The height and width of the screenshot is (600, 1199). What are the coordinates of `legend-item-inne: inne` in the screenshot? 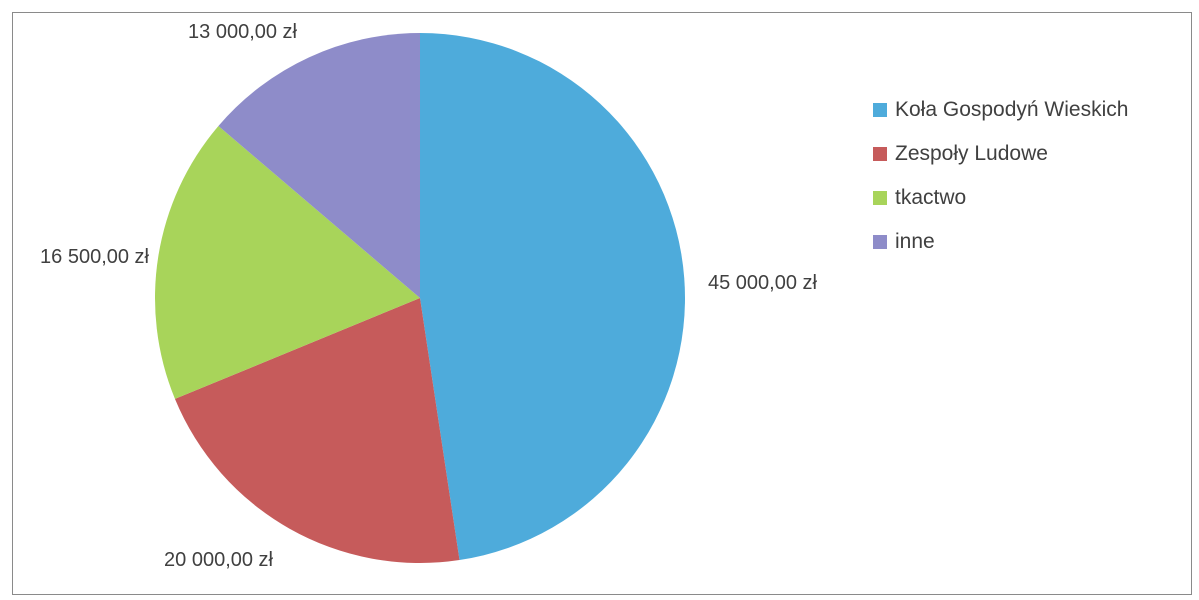 It's located at (1000, 242).